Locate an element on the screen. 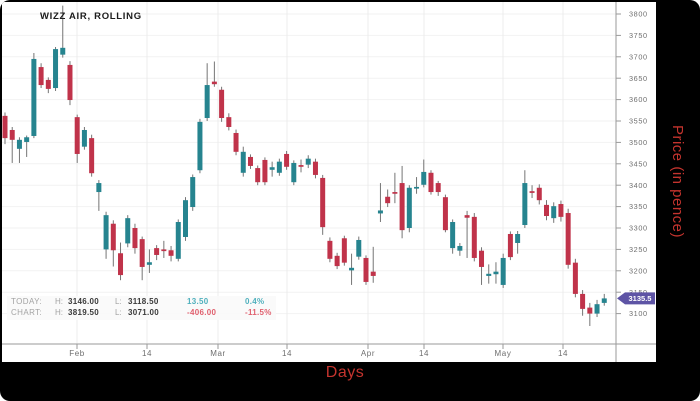 This screenshot has width=700, height=401. price-tick-label: 3100 is located at coordinates (638, 313).